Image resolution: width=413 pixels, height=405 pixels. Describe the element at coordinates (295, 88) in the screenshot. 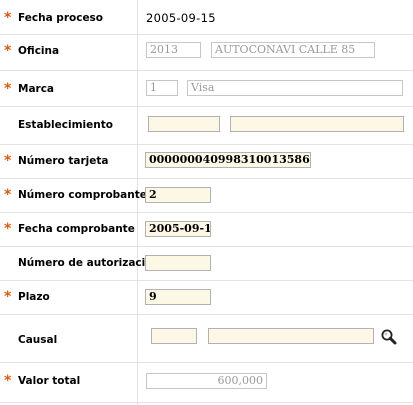

I see `marca-name-field: Visa` at that location.